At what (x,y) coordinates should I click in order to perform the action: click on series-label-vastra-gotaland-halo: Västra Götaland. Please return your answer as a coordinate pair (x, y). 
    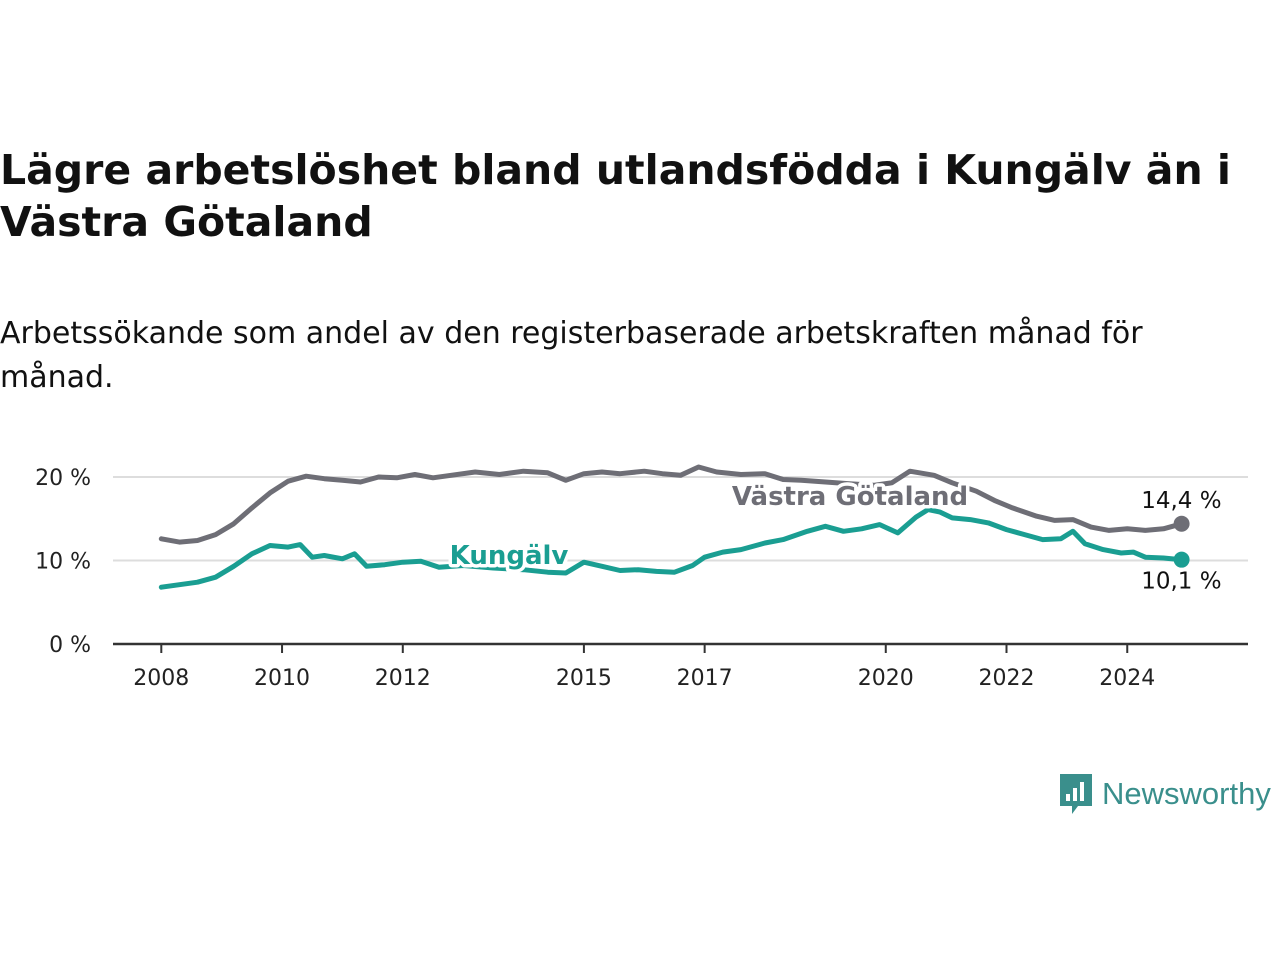
    Looking at the image, I should click on (850, 497).